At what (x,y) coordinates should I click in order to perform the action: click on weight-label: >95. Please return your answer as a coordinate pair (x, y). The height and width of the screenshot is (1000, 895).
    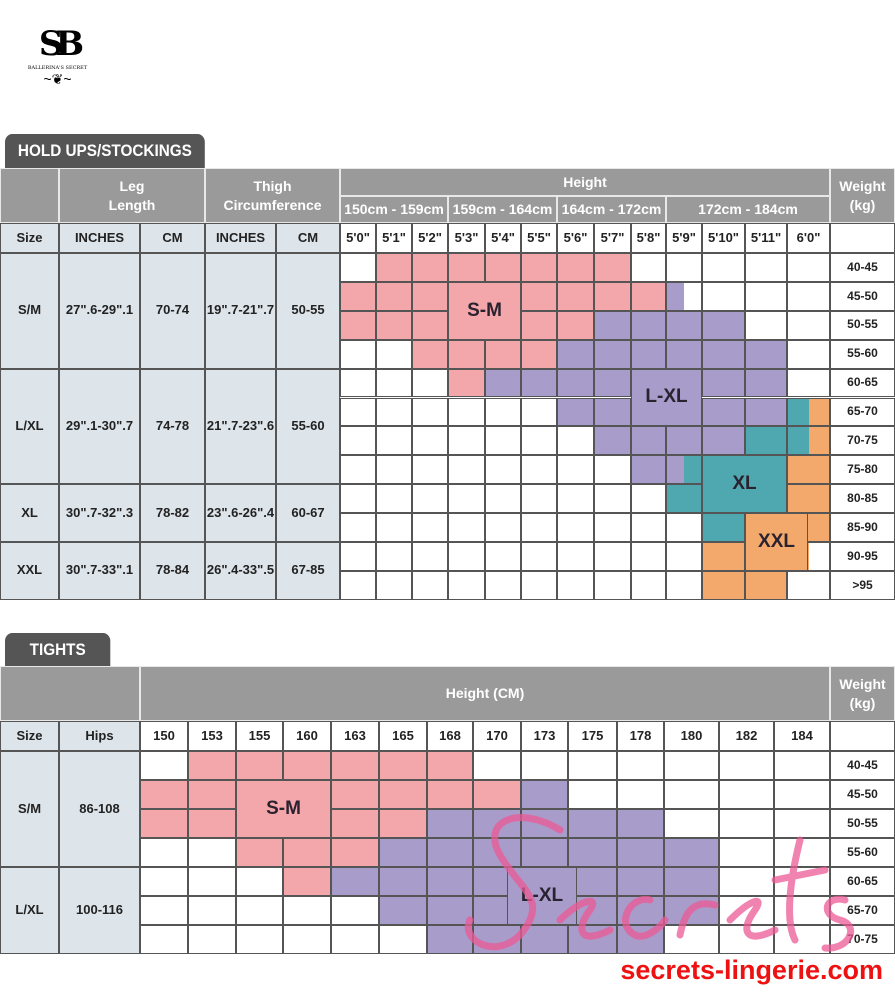
    Looking at the image, I should click on (862, 585).